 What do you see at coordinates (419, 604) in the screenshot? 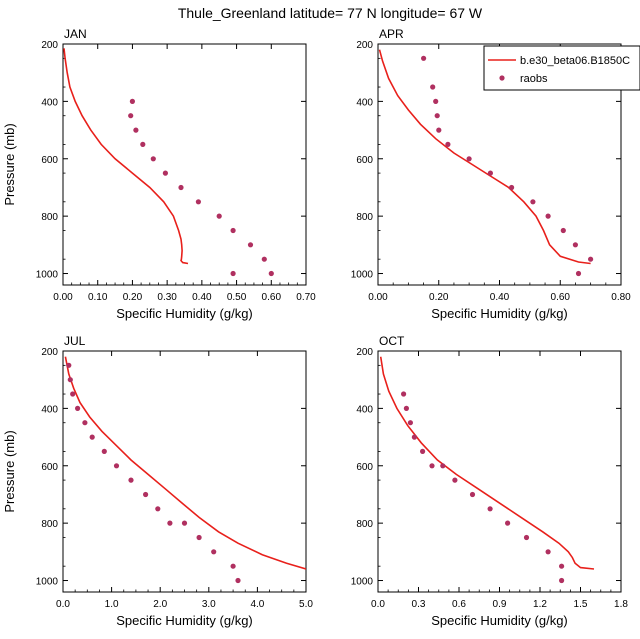
I see `x-tick-label: 0.3` at bounding box center [419, 604].